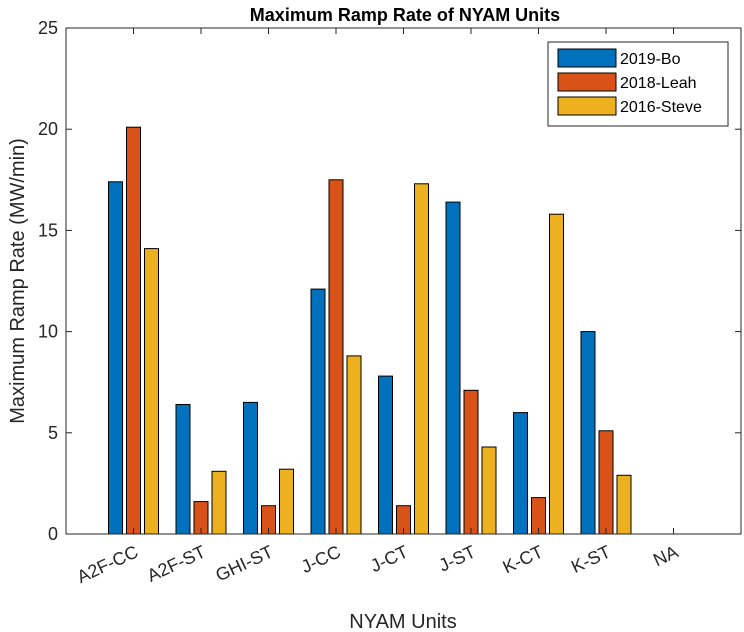 This screenshot has height=632, width=744. What do you see at coordinates (520, 473) in the screenshot?
I see `bar-2019-bo-k-ct` at bounding box center [520, 473].